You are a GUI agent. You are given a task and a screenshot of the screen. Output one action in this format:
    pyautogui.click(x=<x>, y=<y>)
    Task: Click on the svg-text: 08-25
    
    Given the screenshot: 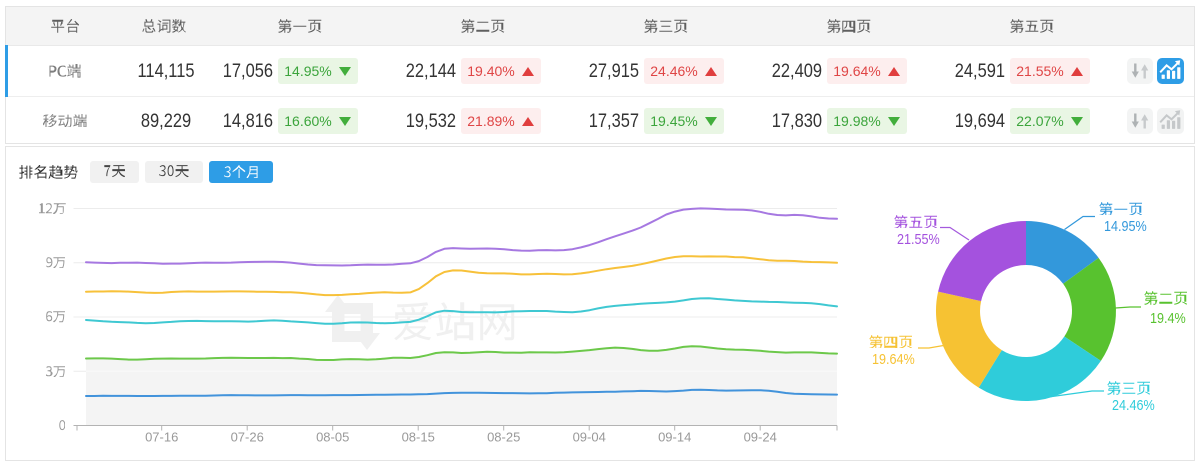 What is the action you would take?
    pyautogui.click(x=503, y=437)
    